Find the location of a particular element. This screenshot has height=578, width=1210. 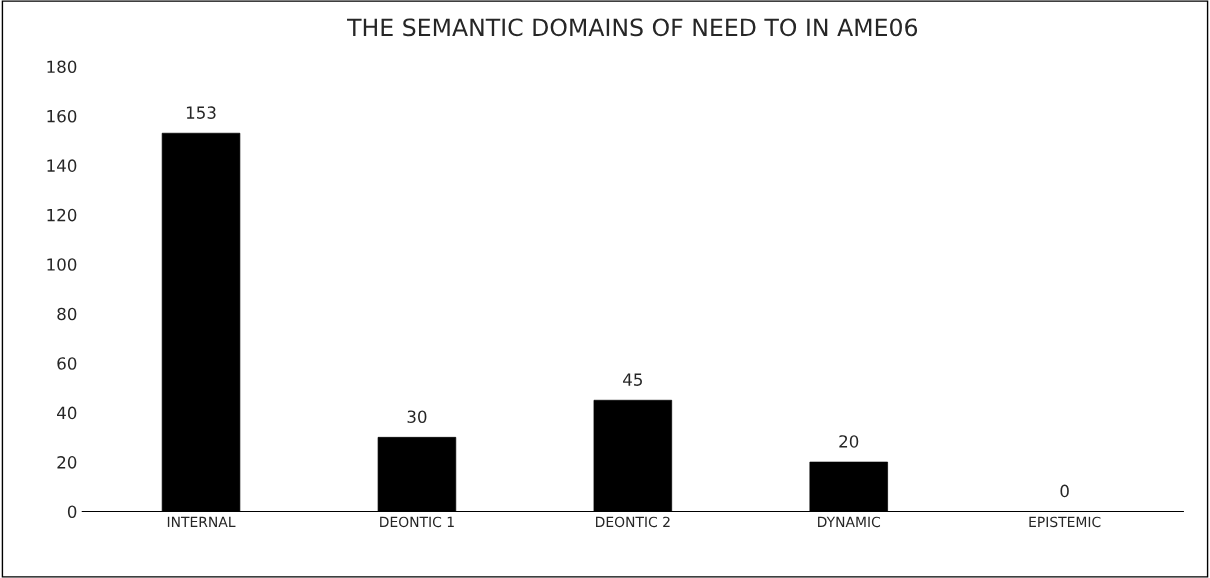

y-tick-label: 140 is located at coordinates (62, 165).